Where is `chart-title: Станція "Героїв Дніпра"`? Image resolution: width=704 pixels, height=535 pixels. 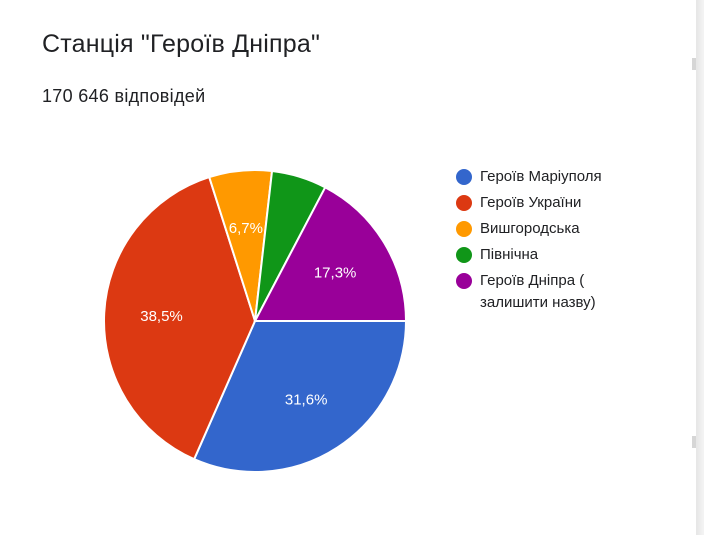 chart-title: Станція "Героїв Дніпра" is located at coordinates (181, 44).